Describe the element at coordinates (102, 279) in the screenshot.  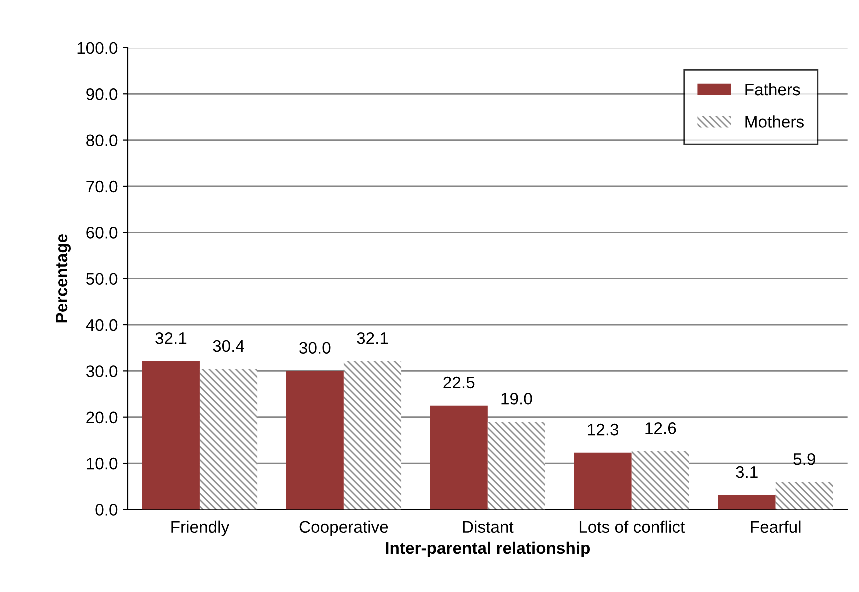
I see `y-tick-label: 50.0` at that location.